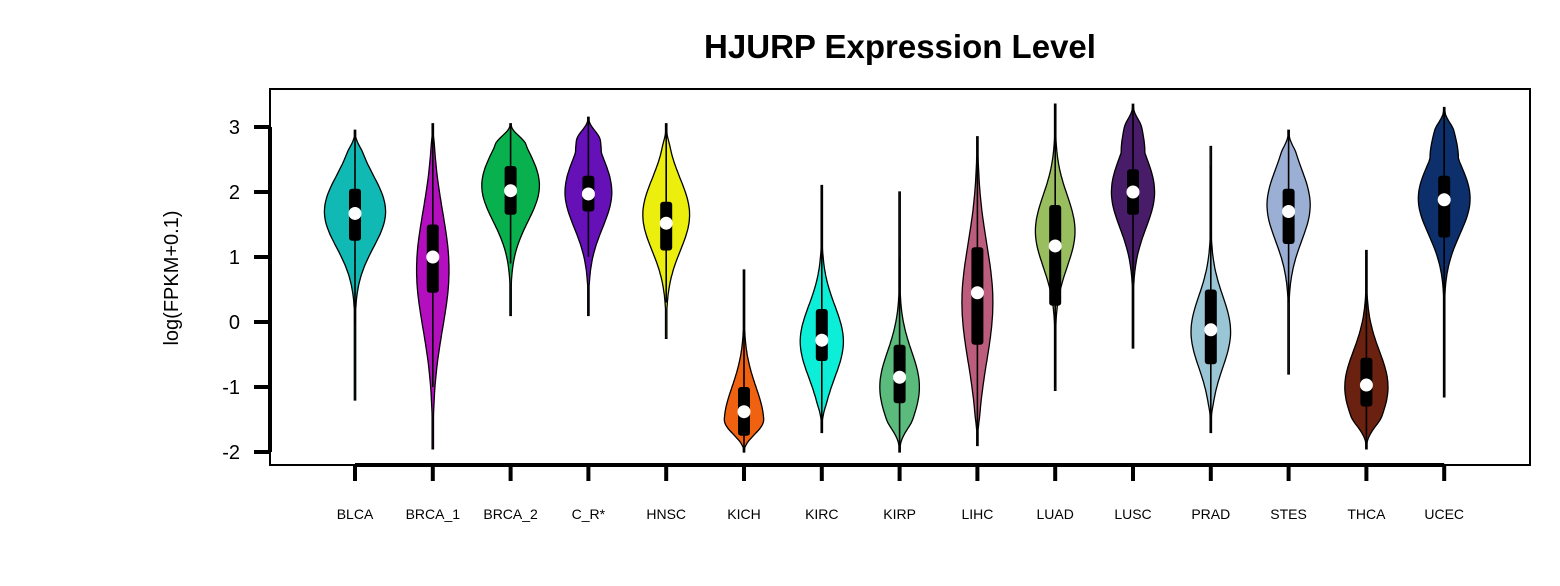 Image resolution: width=1560 pixels, height=586 pixels. What do you see at coordinates (588, 216) in the screenshot?
I see `violin-c-r-` at bounding box center [588, 216].